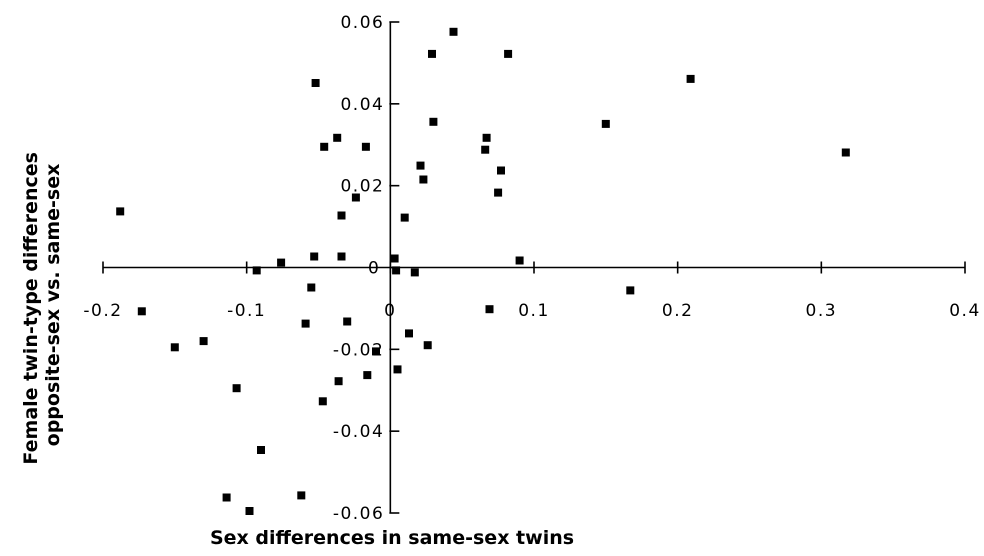  I want to click on x-tick-label: -0.2, so click(102, 311).